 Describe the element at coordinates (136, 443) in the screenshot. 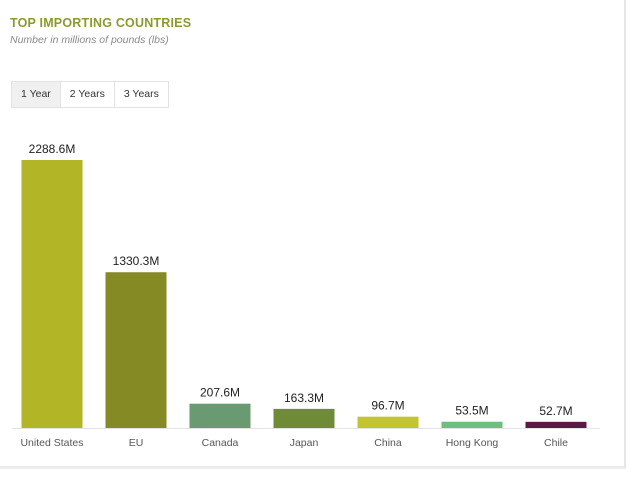

I see `category-label-eu: EU` at that location.